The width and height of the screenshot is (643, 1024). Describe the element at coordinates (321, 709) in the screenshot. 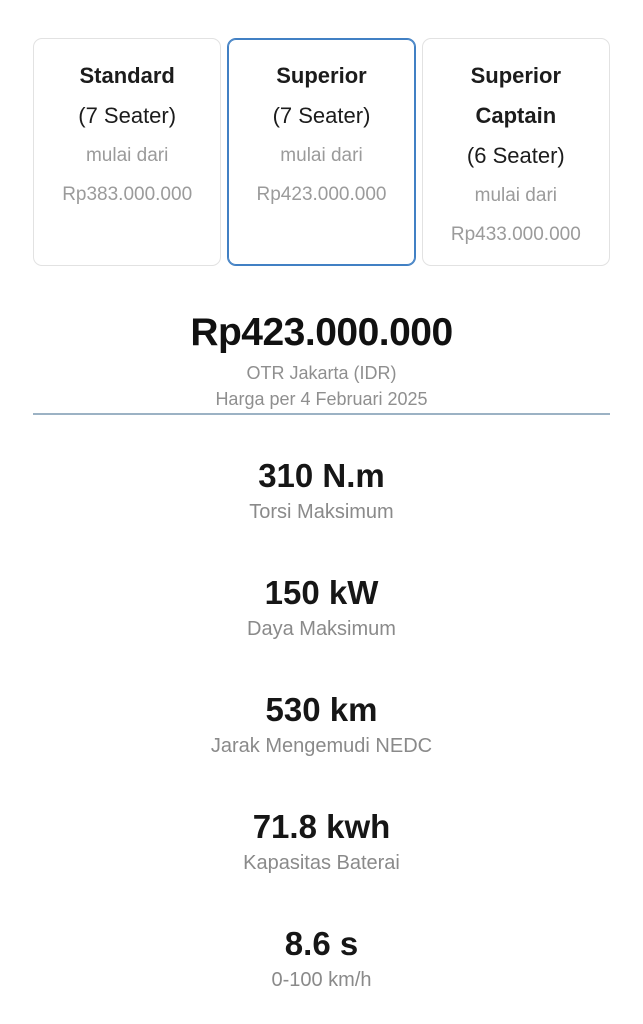

I see `spec-value: 530 km` at that location.